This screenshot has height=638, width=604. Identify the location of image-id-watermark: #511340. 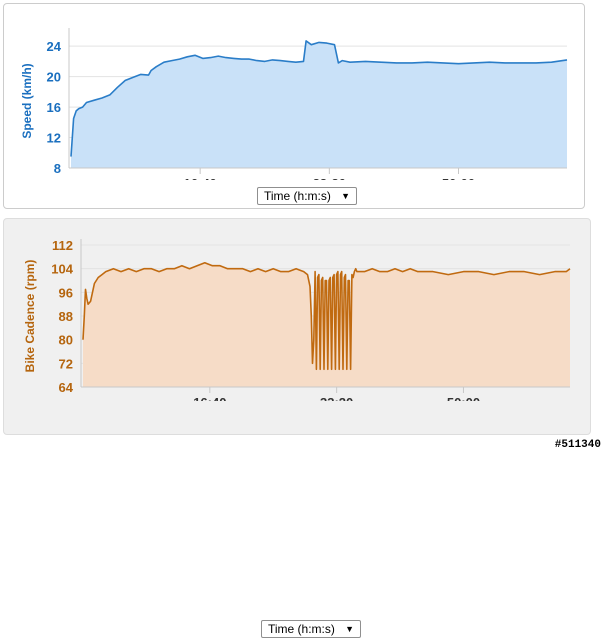
(577, 445).